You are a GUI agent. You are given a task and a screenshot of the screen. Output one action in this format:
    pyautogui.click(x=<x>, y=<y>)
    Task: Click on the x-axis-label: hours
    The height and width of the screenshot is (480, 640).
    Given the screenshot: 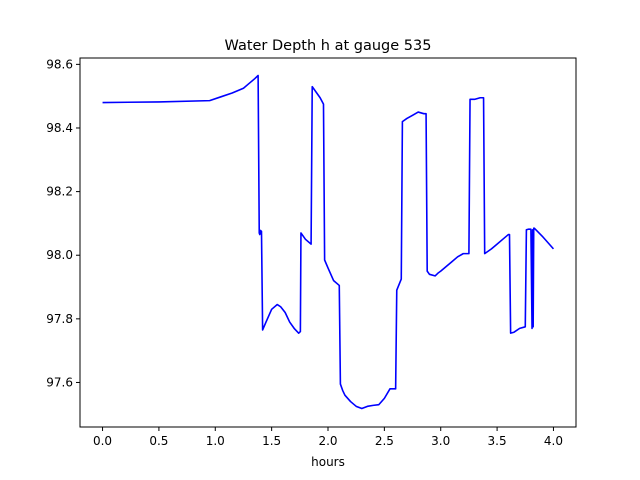 What is the action you would take?
    pyautogui.click(x=328, y=462)
    